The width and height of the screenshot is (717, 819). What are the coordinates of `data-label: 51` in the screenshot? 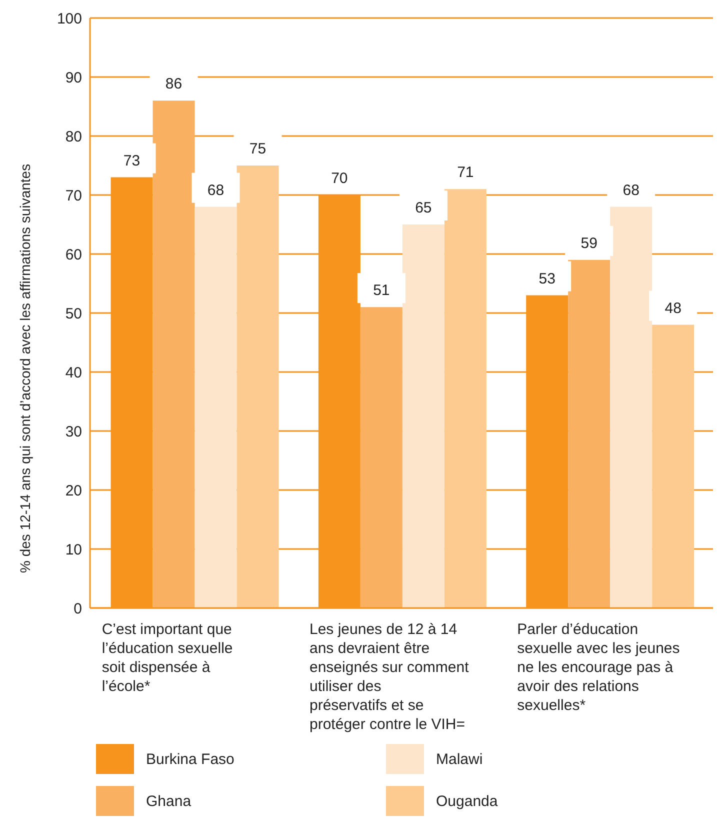 It's located at (381, 291).